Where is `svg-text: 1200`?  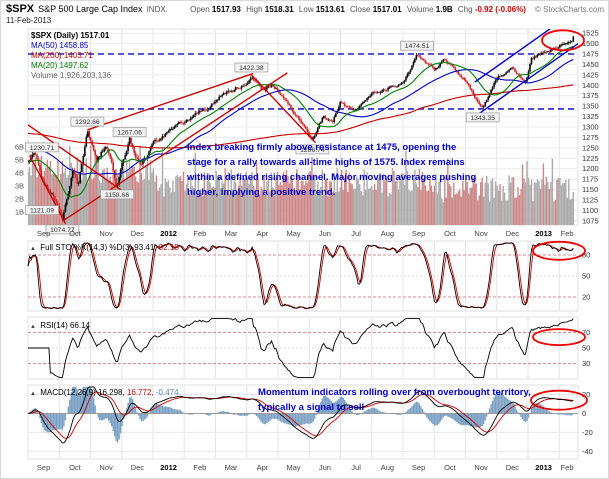
svg-text: 1200 is located at coordinates (590, 168).